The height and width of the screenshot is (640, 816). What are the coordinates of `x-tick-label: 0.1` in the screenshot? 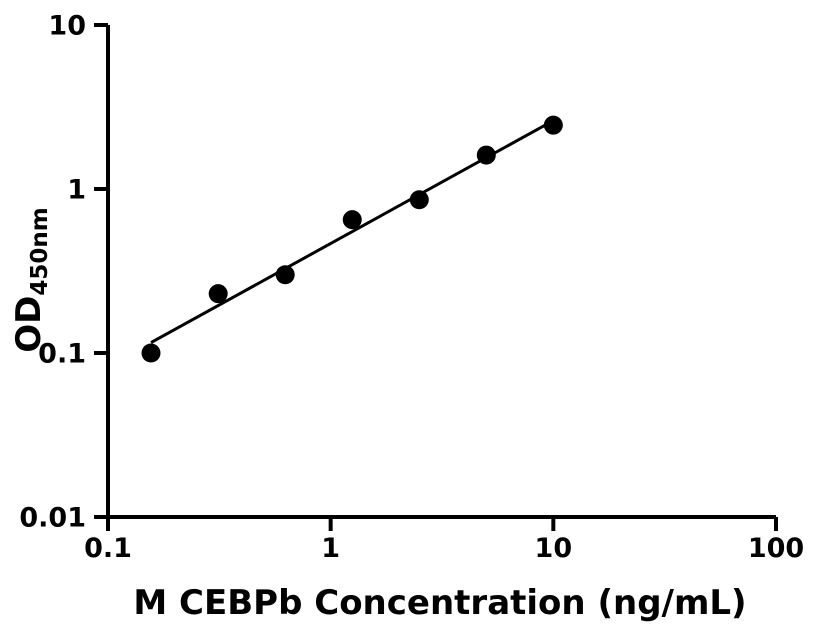 It's located at (108, 548).